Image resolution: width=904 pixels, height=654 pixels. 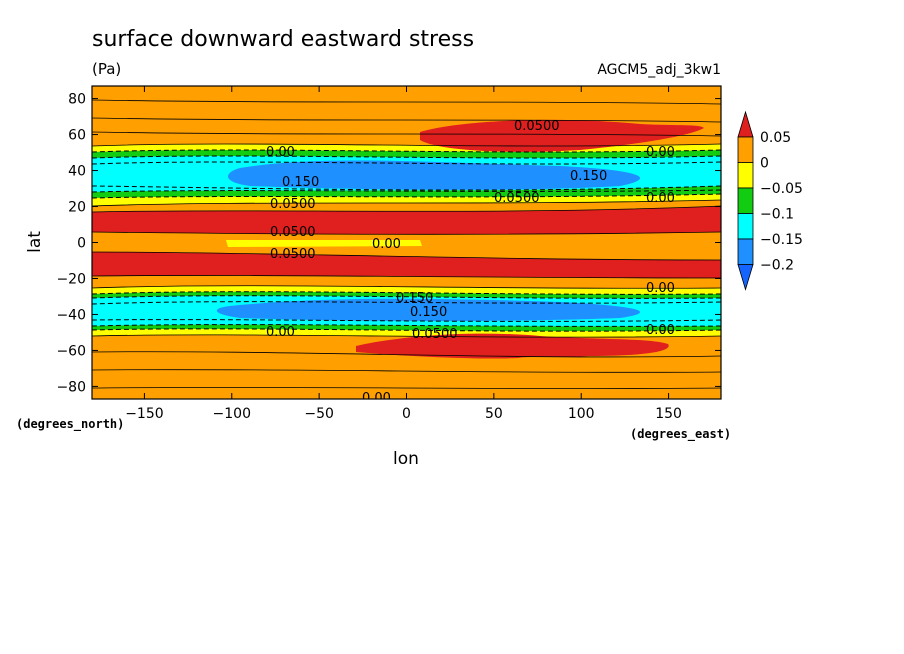 I want to click on y-tick-label: −40, so click(x=71, y=315).